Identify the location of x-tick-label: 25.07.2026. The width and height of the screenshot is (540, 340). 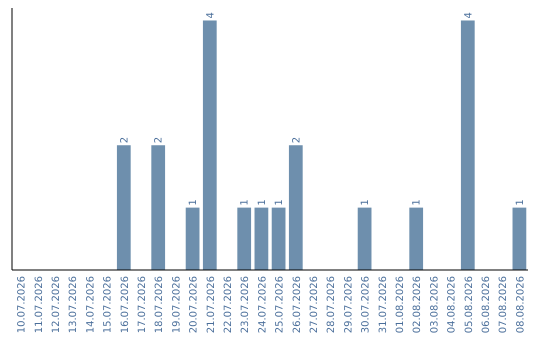
(280, 305).